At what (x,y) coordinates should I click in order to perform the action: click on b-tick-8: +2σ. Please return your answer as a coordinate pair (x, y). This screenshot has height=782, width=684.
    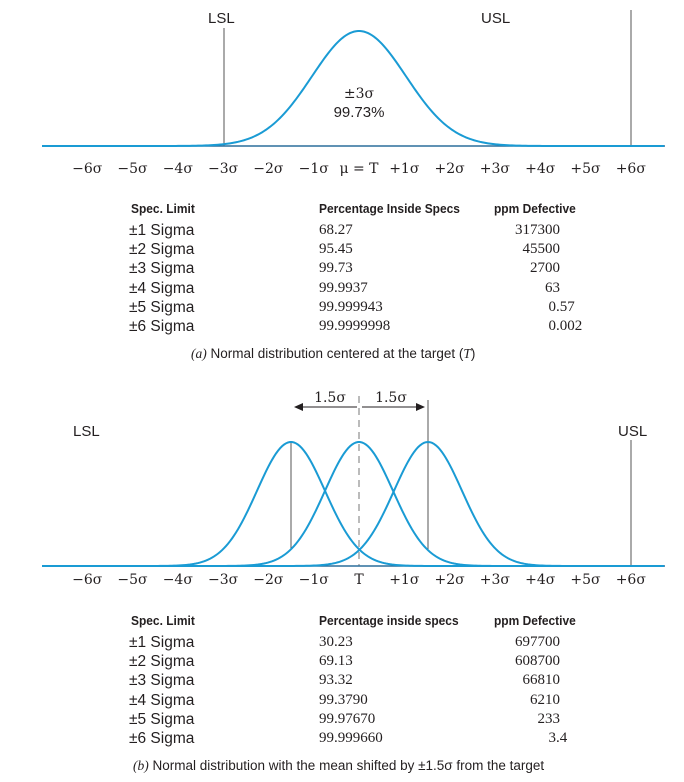
    Looking at the image, I should click on (449, 580).